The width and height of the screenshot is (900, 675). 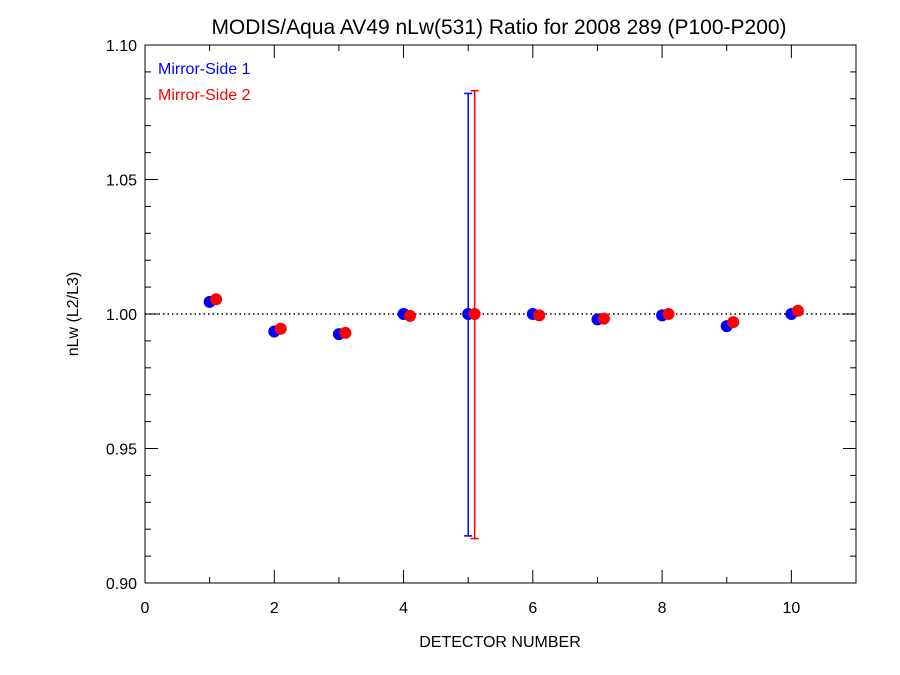 What do you see at coordinates (121, 450) in the screenshot?
I see `y-tick-label: 0.95` at bounding box center [121, 450].